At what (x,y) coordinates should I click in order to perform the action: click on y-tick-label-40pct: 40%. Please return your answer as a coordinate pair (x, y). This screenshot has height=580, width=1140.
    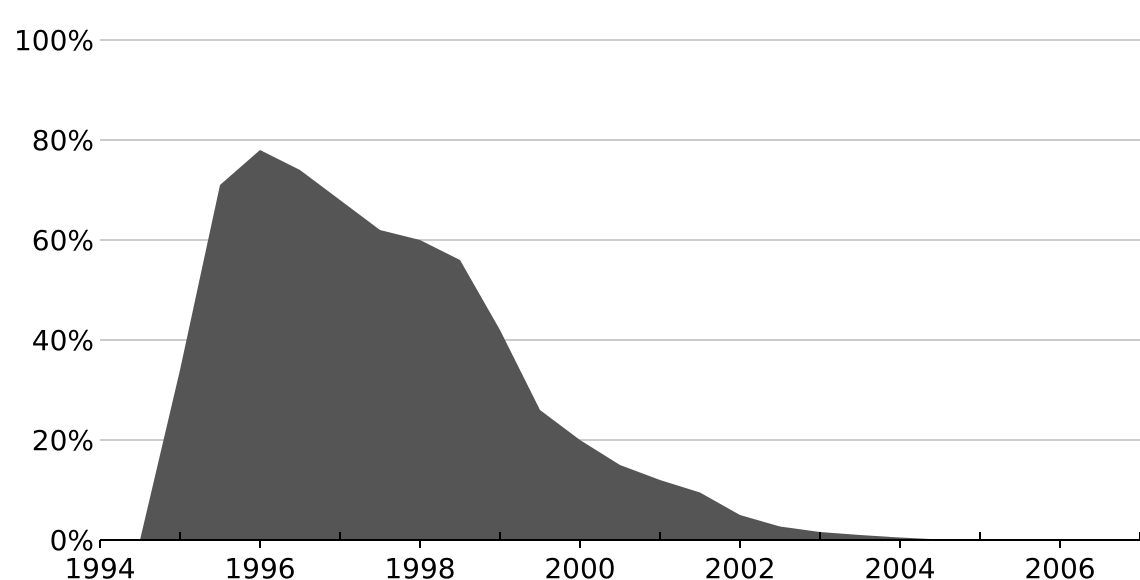
    Looking at the image, I should click on (63, 340).